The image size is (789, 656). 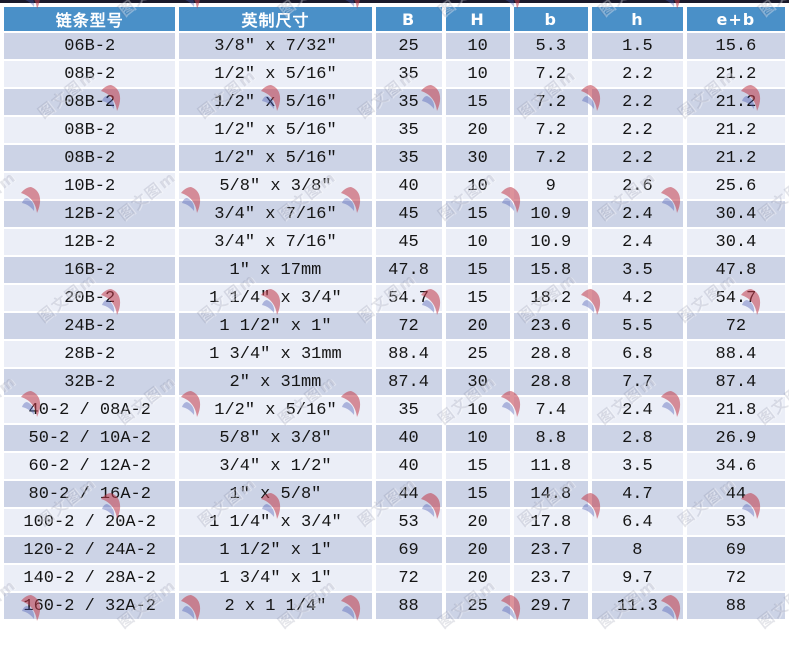 What do you see at coordinates (275, 46) in the screenshot?
I see `cell-imperial: 3/8″ x 7/32″` at bounding box center [275, 46].